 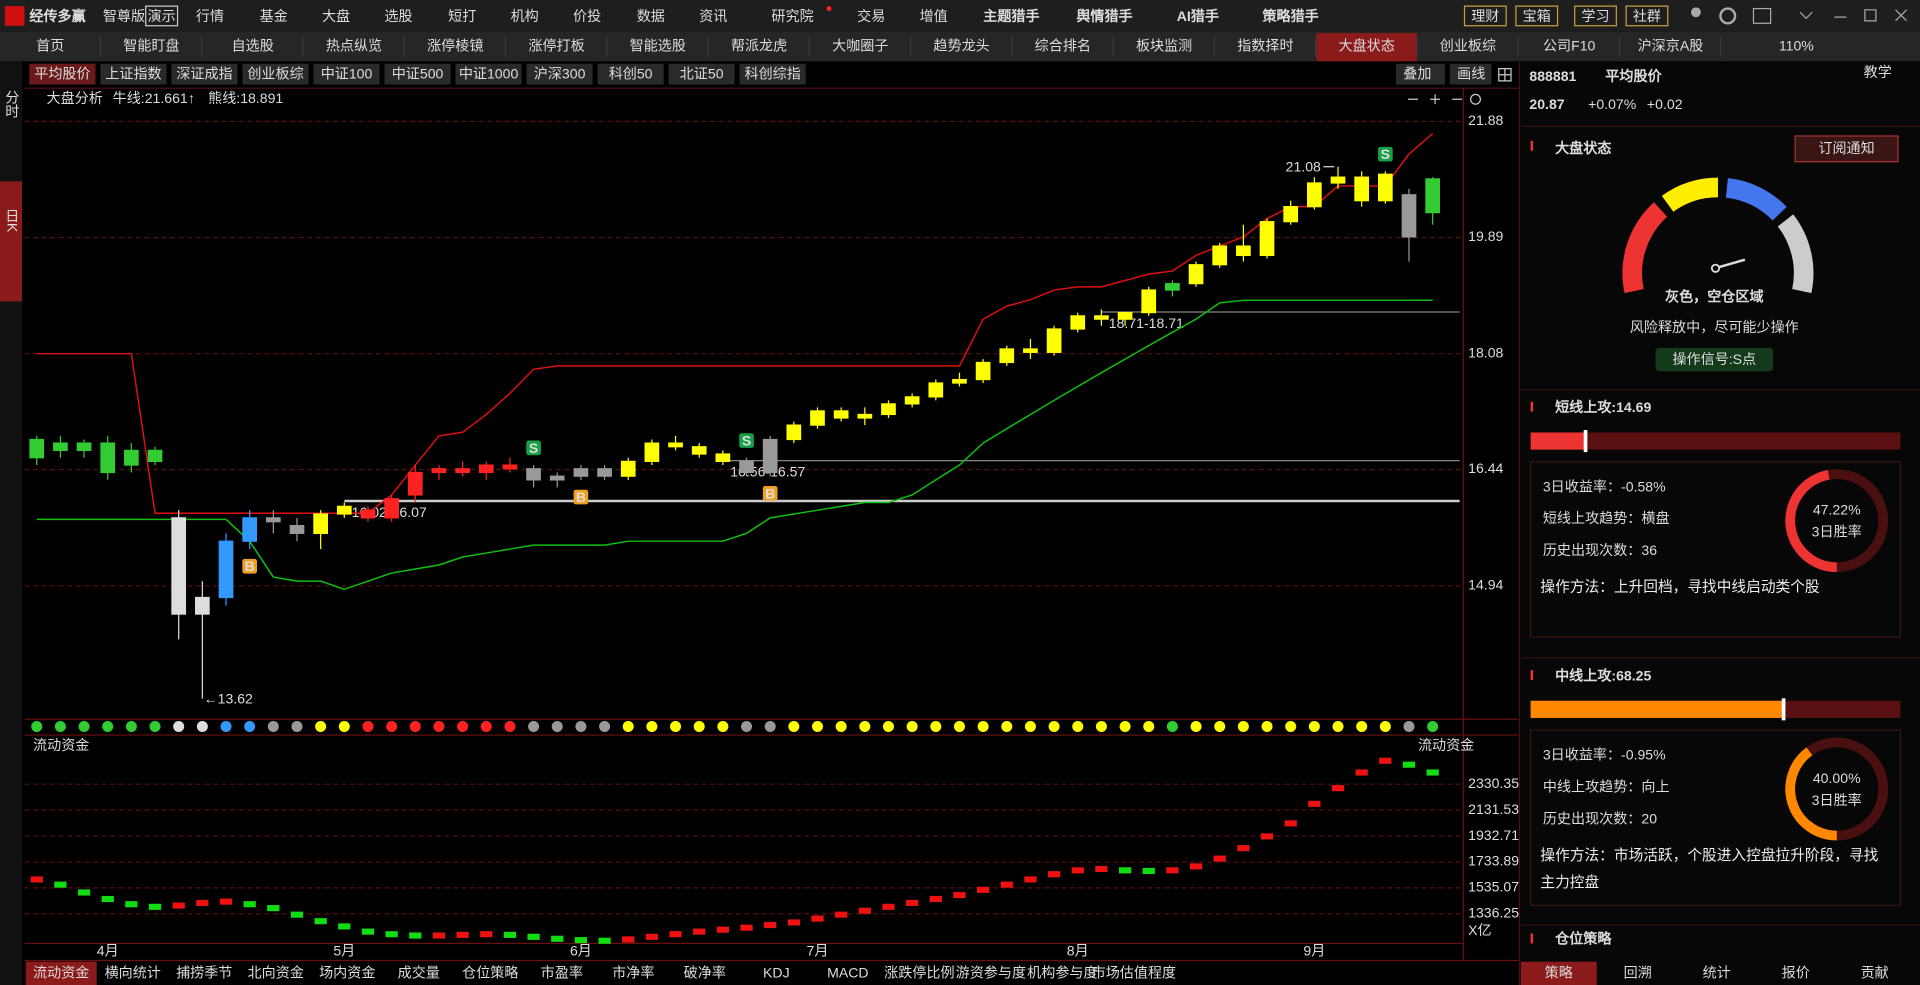 What do you see at coordinates (1011, 16) in the screenshot?
I see `menu-item: 主题猎手` at bounding box center [1011, 16].